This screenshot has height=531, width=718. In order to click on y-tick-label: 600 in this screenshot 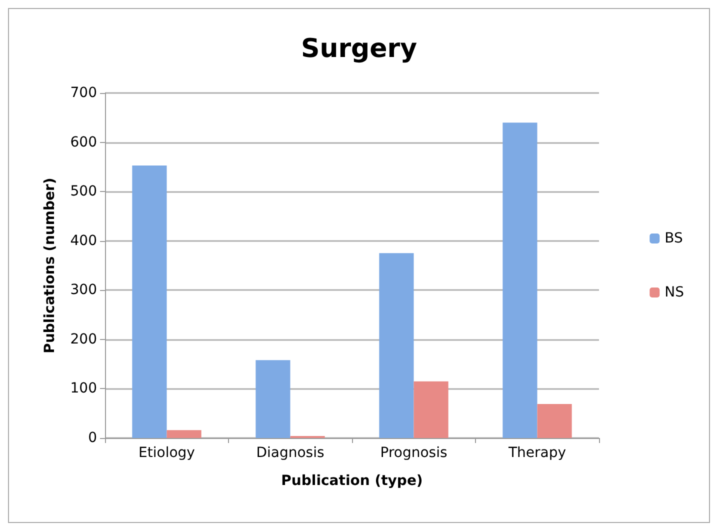, I will do `click(83, 142)`.